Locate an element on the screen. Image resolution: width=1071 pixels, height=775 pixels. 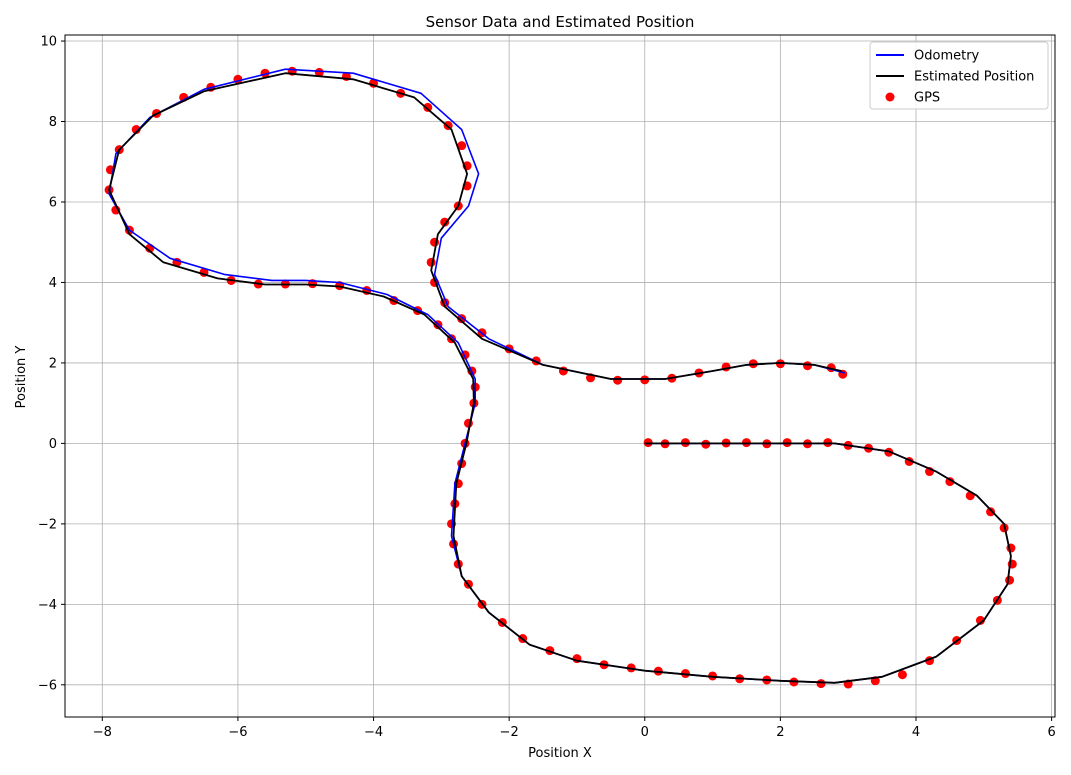
chart-title: Sensor Data and Estimated Position is located at coordinates (560, 22).